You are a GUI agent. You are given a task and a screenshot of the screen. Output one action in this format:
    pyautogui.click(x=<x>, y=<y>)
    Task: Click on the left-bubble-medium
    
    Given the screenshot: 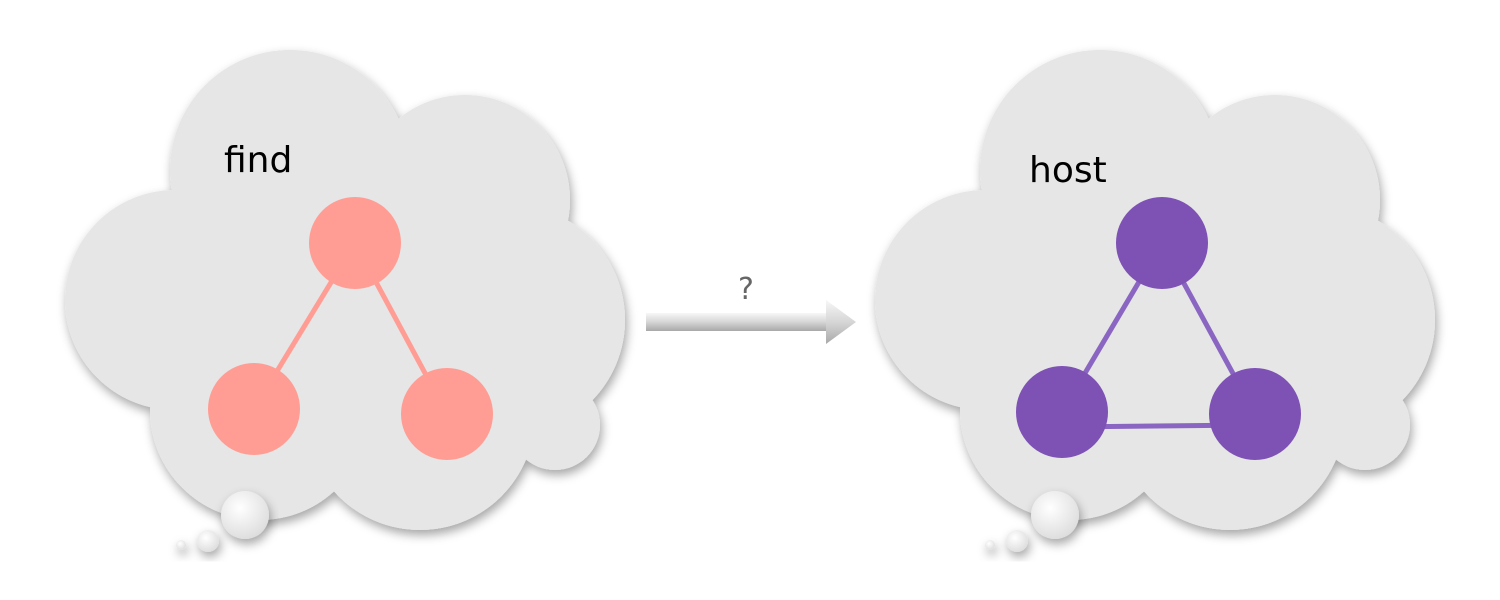 What is the action you would take?
    pyautogui.click(x=208, y=541)
    